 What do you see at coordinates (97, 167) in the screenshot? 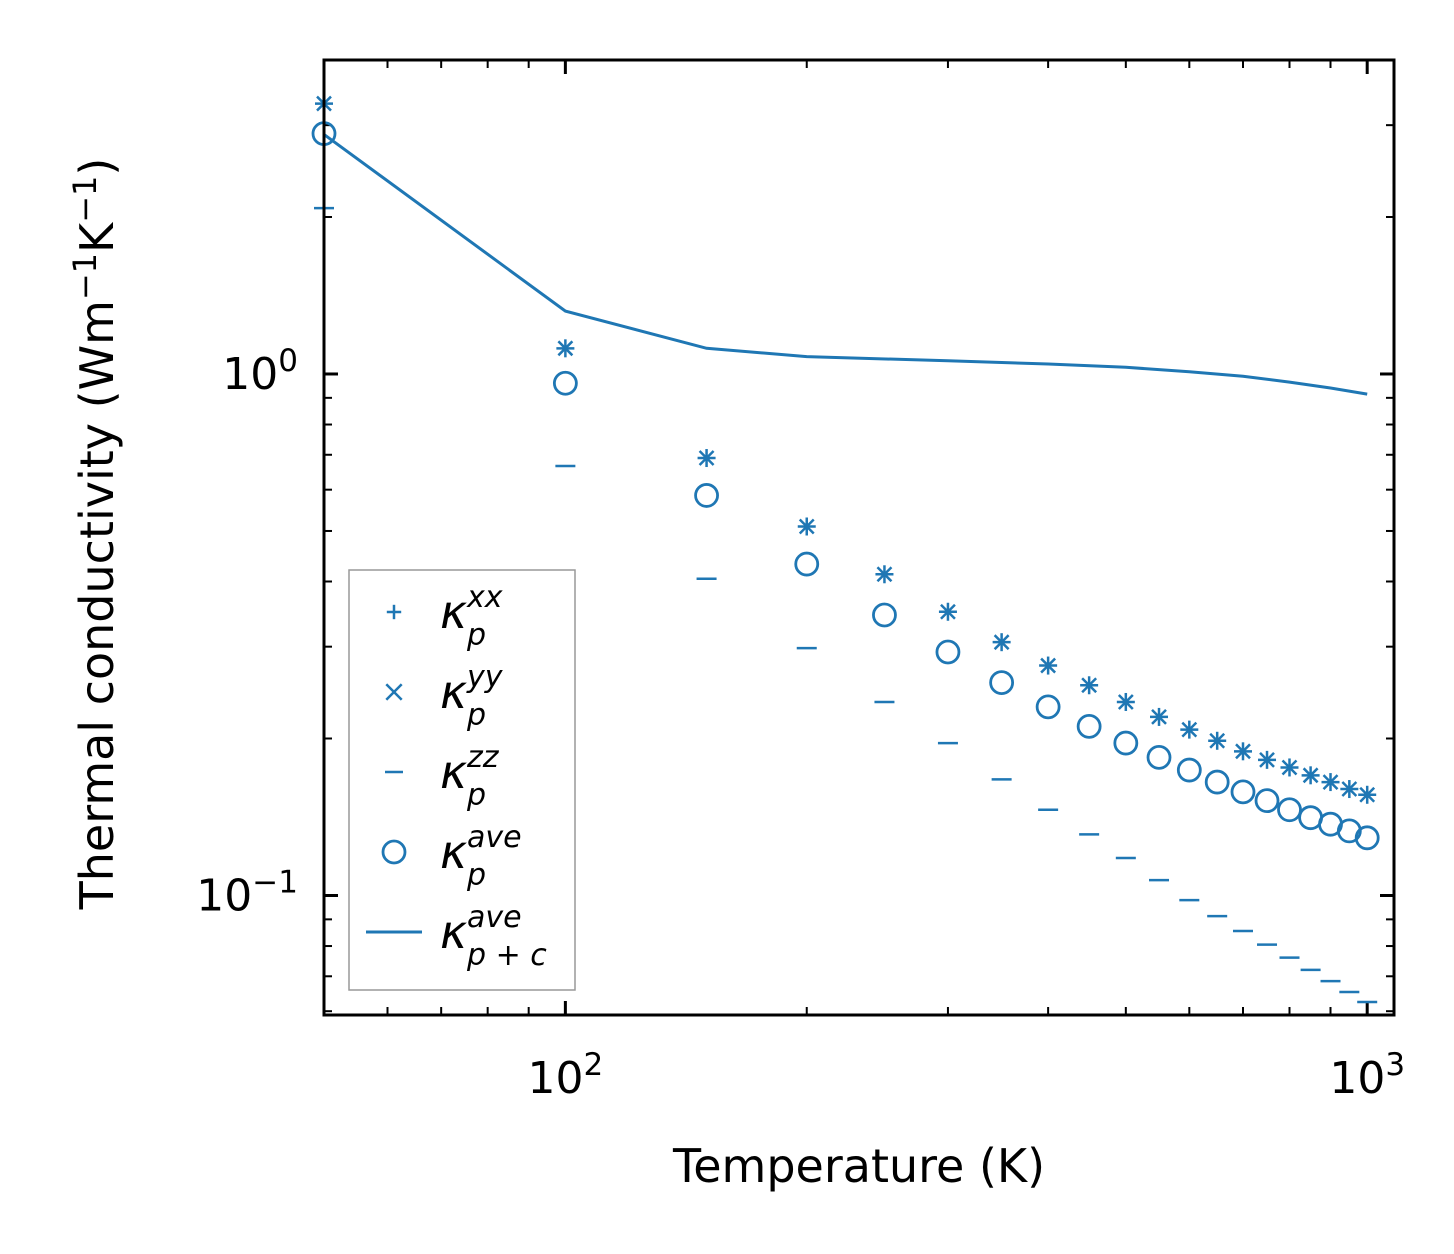
I see `y-title-part: )` at bounding box center [97, 167].